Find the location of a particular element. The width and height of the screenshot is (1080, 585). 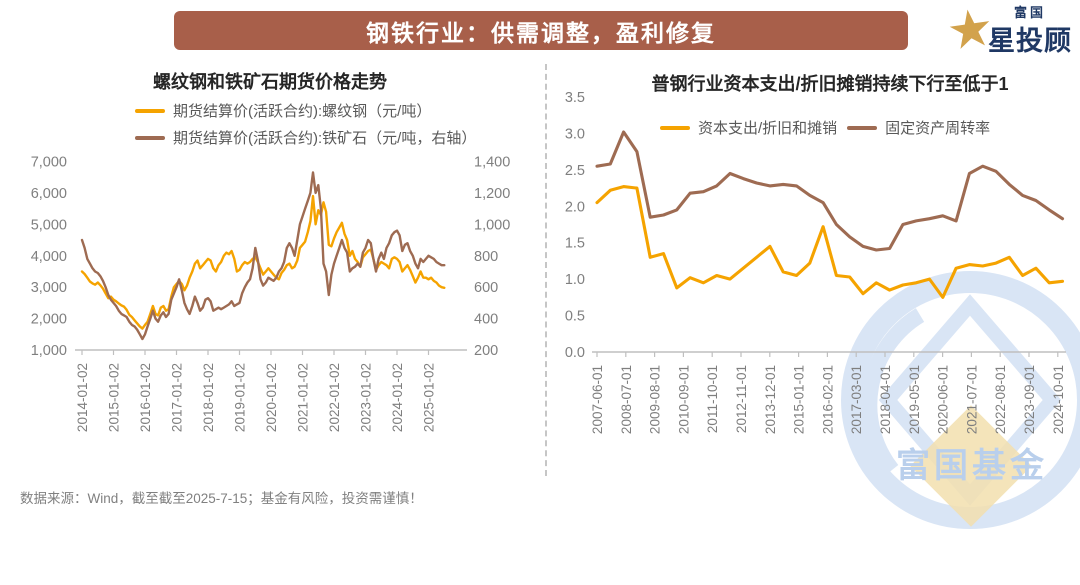

svg-text: 2016-02-01 is located at coordinates (827, 399).